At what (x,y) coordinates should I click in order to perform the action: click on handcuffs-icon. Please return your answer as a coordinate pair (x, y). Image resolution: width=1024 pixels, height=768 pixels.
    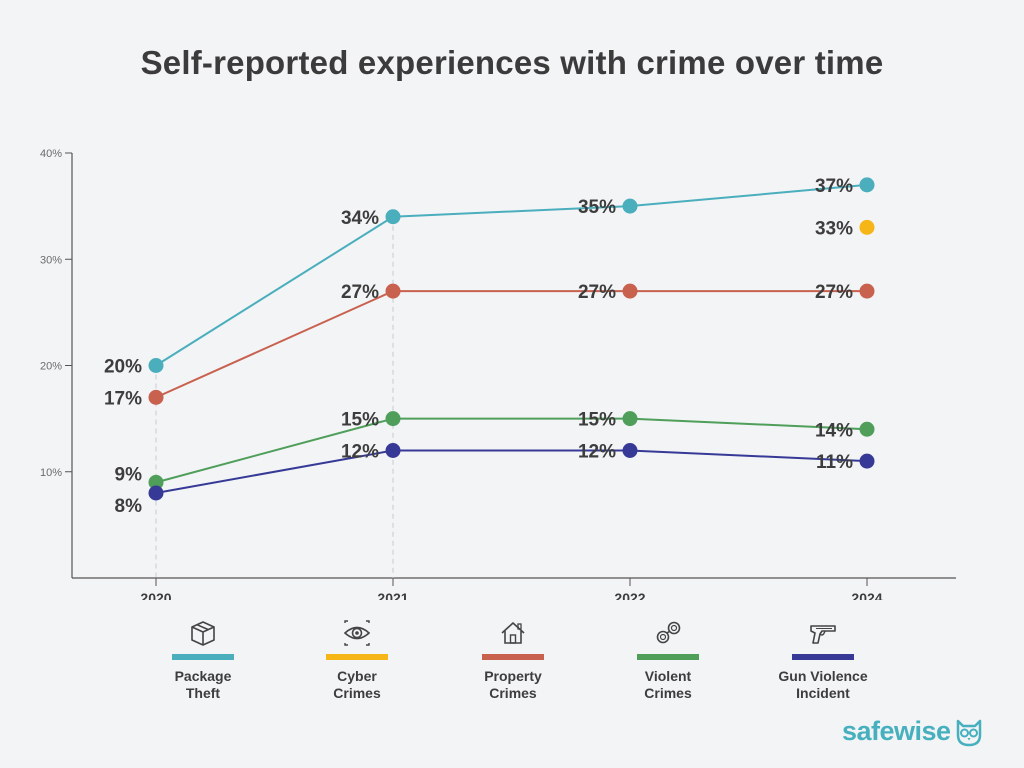
    Looking at the image, I should click on (668, 632).